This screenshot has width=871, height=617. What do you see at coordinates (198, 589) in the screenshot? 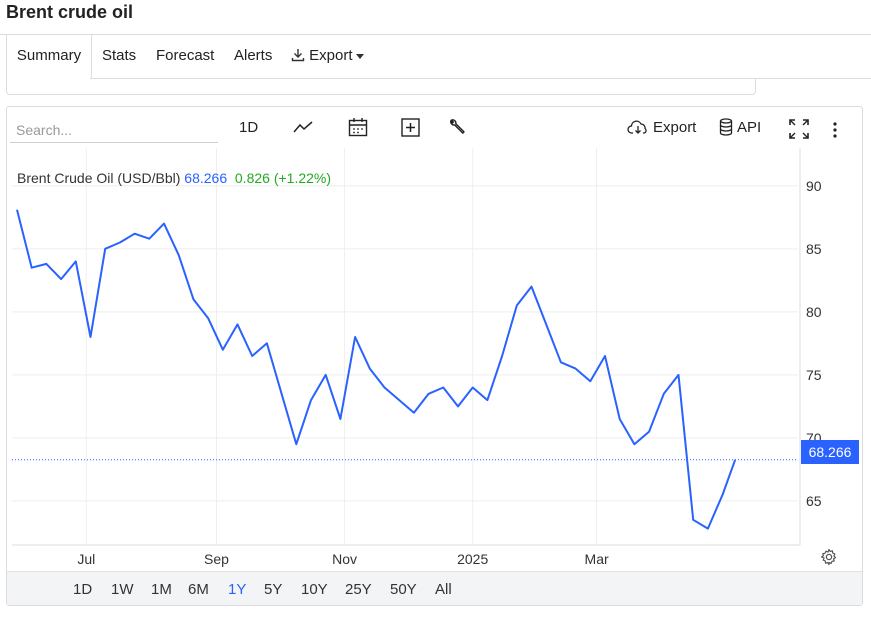
I see `range-6m: 6M` at bounding box center [198, 589].